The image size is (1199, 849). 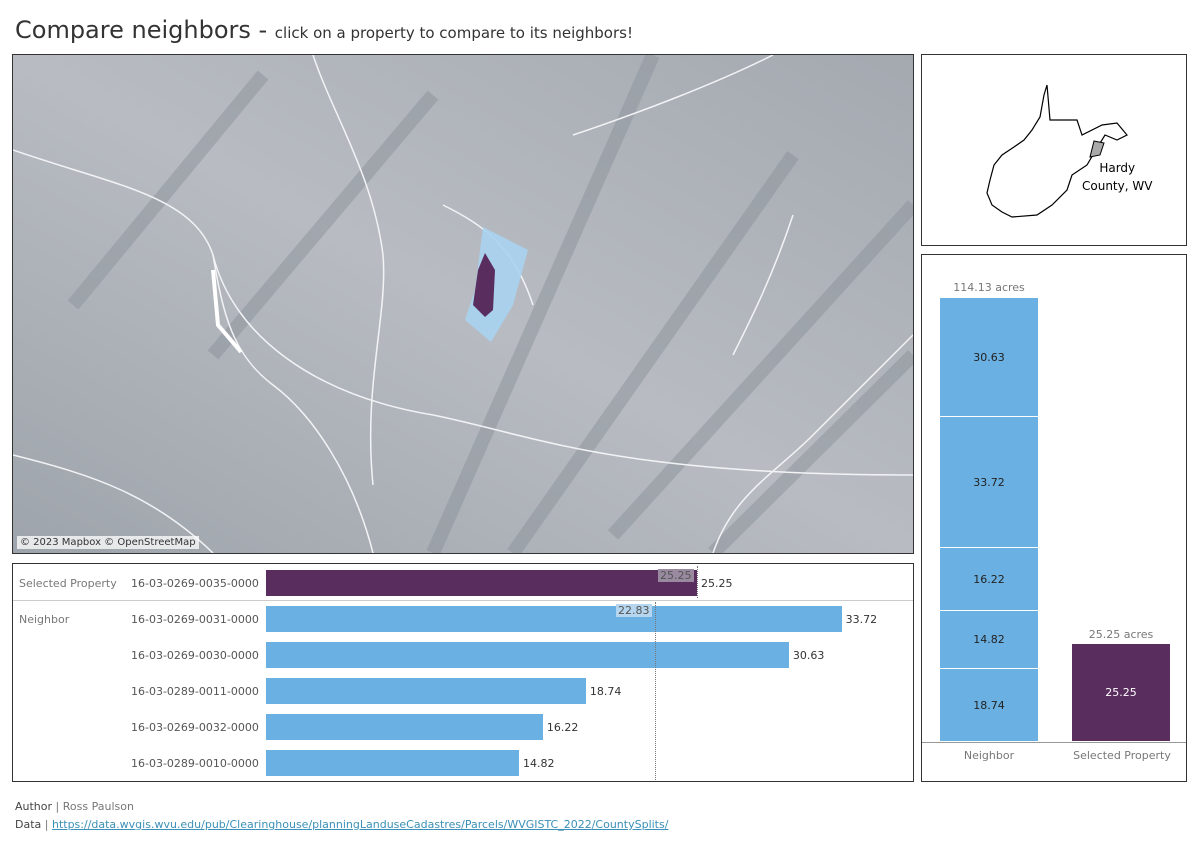 I want to click on county-label-line1: Hardy, so click(x=1117, y=168).